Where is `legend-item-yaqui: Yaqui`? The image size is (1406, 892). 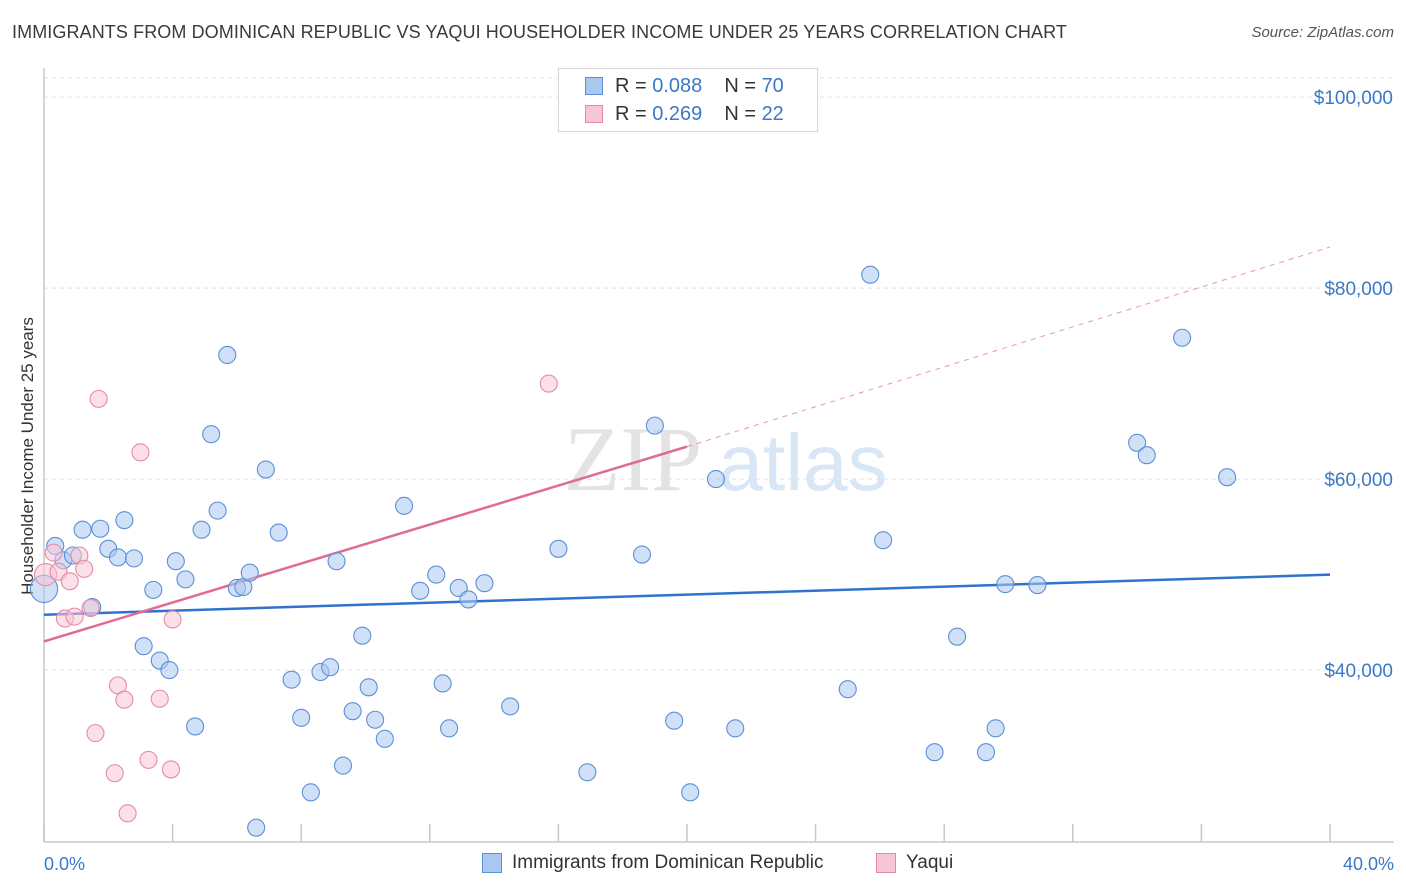
legend-item-yaqui: Yaqui is located at coordinates (914, 863).